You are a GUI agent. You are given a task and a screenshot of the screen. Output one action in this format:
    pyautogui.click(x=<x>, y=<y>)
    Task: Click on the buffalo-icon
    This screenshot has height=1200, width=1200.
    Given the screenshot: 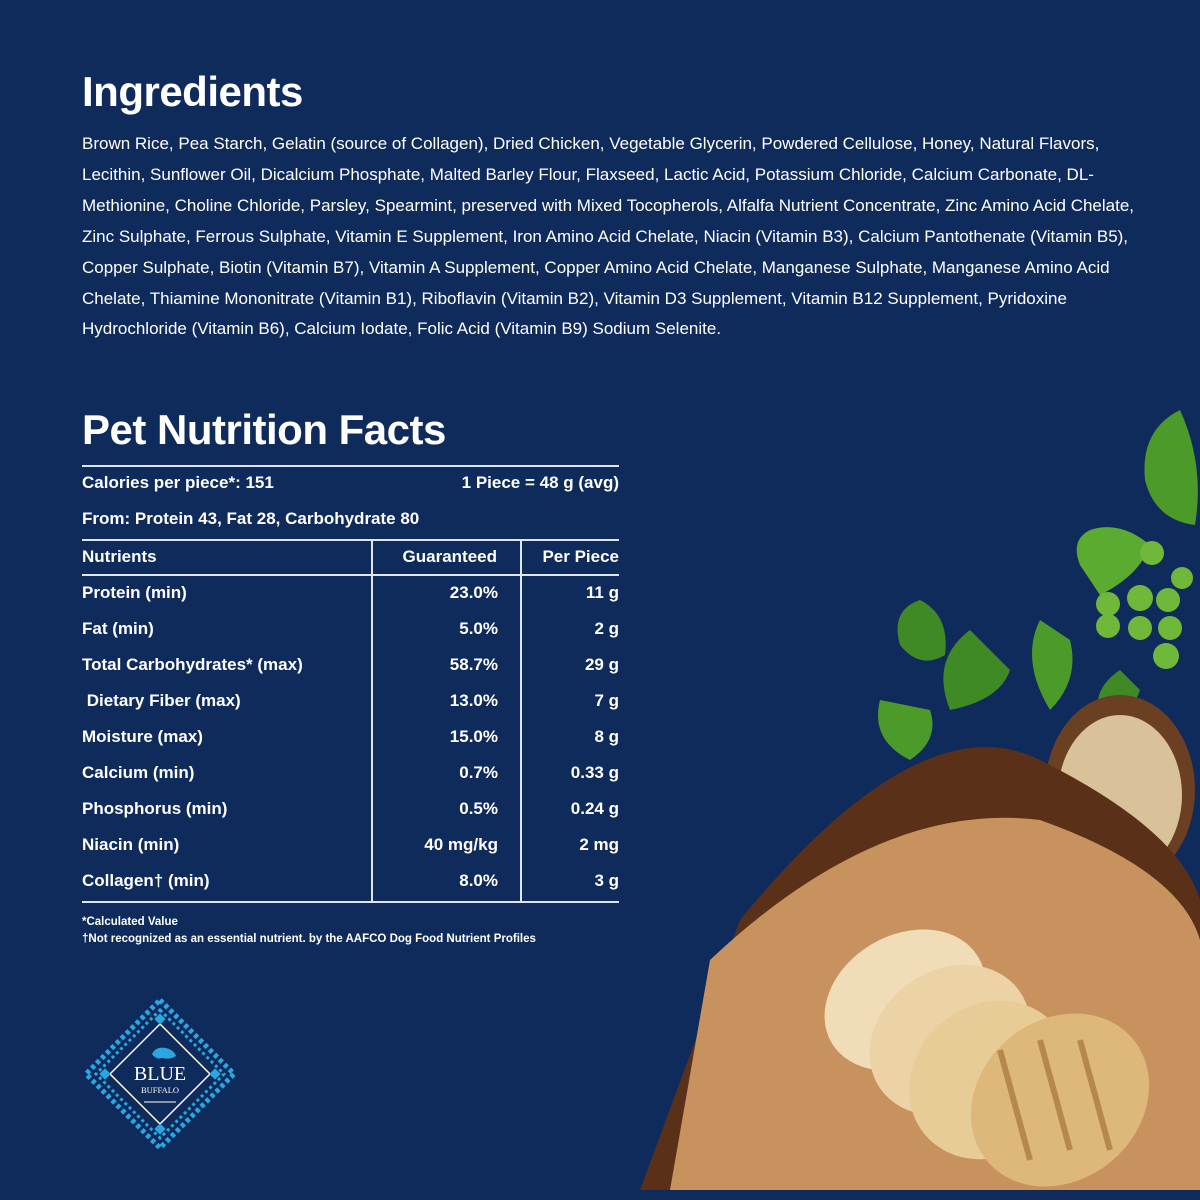 What is the action you would take?
    pyautogui.click(x=164, y=1053)
    